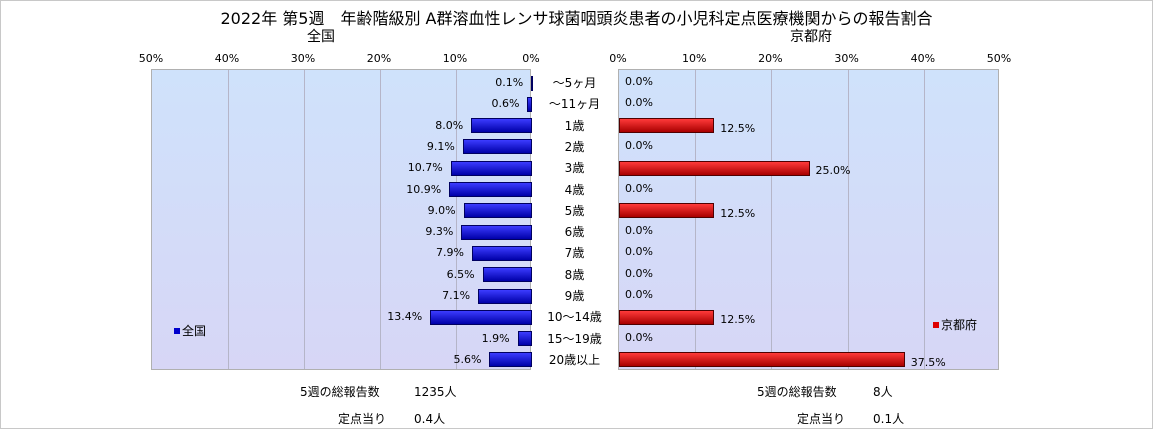 The image size is (1153, 429). Describe the element at coordinates (846, 58) in the screenshot. I see `x-tick-label-right: 30%` at that location.